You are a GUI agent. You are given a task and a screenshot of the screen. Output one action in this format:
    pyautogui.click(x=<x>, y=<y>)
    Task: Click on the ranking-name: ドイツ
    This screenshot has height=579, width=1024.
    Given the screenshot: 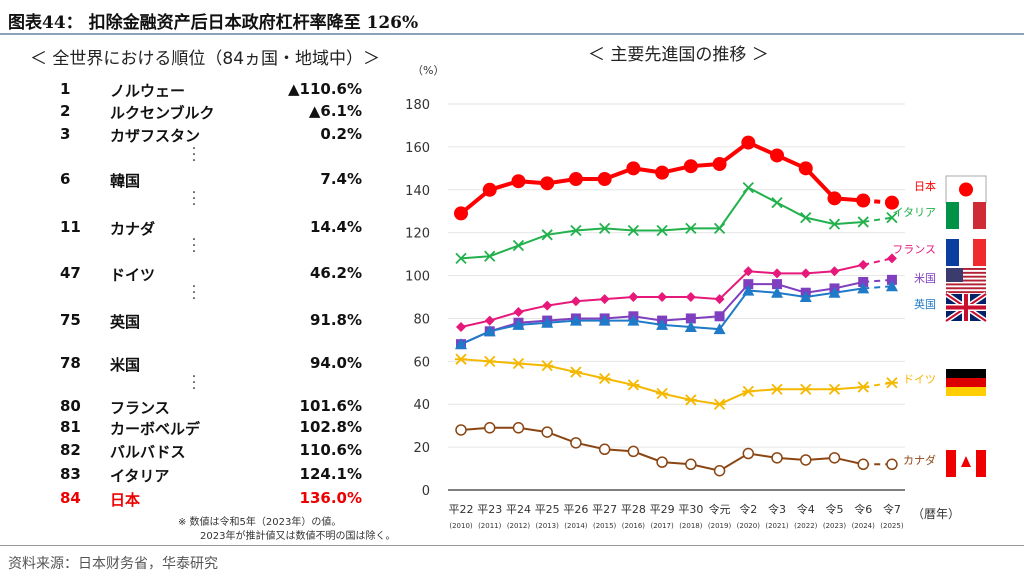 What is the action you would take?
    pyautogui.click(x=133, y=275)
    